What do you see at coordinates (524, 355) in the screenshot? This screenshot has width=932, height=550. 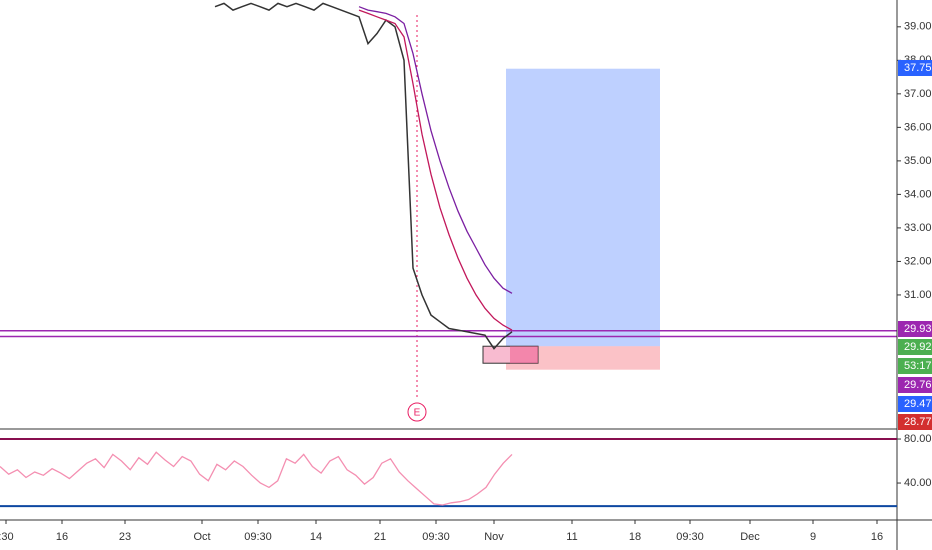 I see `pink-box-inner` at bounding box center [524, 355].